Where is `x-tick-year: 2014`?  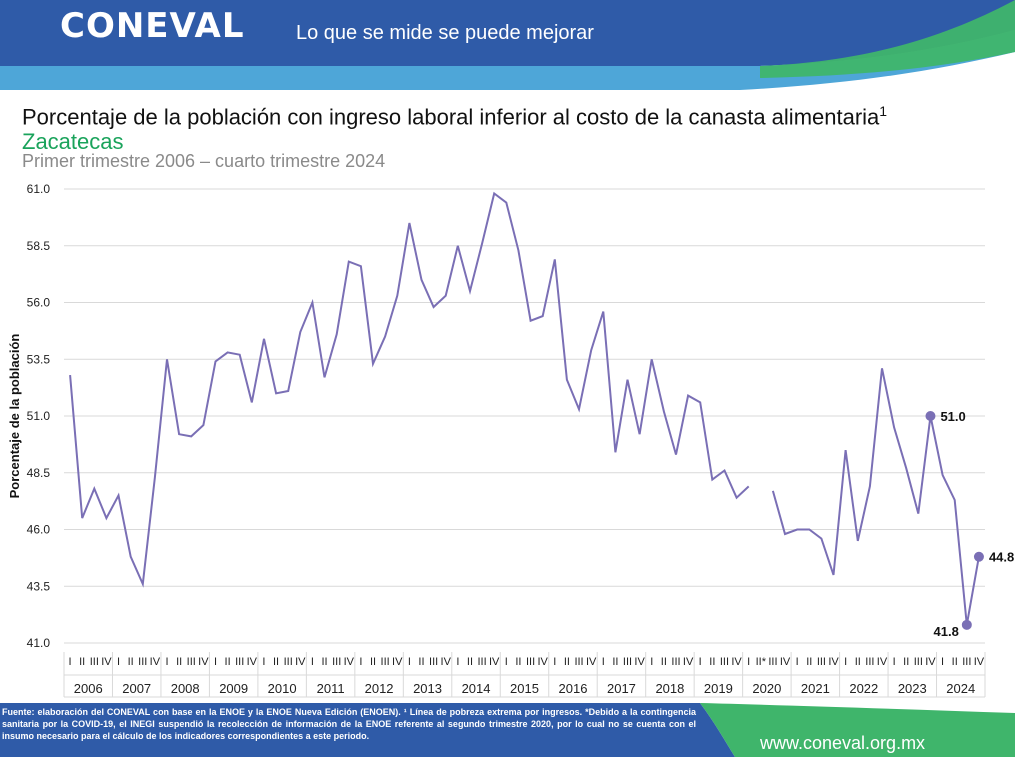
x-tick-year: 2014 is located at coordinates (476, 688).